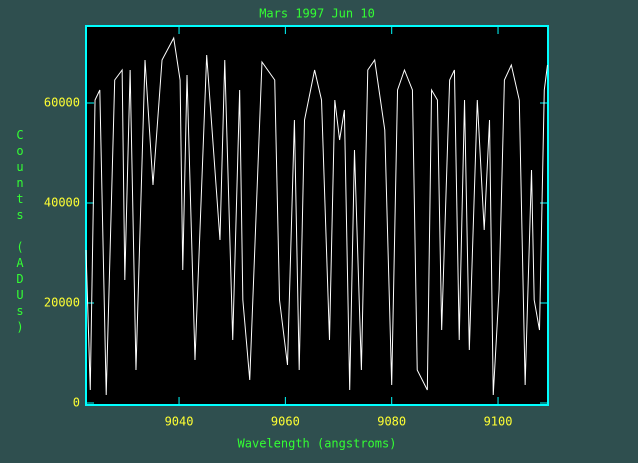 Image resolution: width=638 pixels, height=463 pixels. I want to click on y-tick-label: 20000, so click(62, 303).